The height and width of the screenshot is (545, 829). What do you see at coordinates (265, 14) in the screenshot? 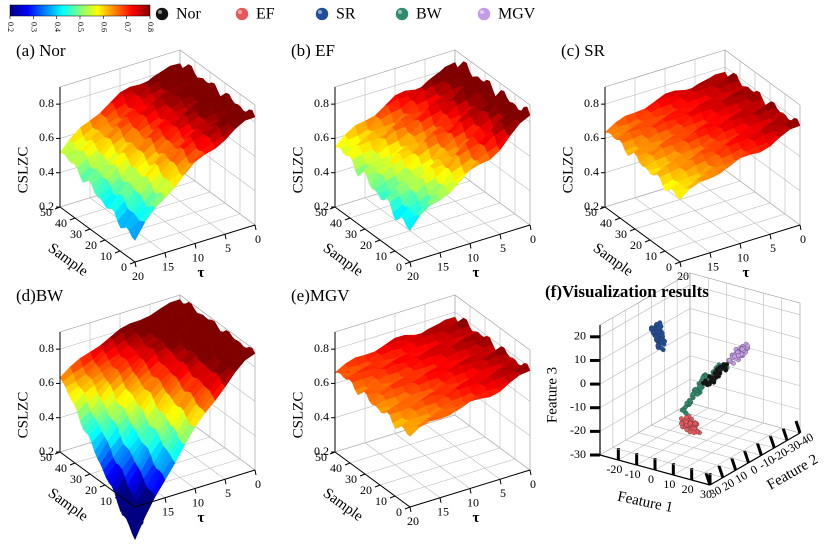
I see `legend-label: EF` at bounding box center [265, 14].